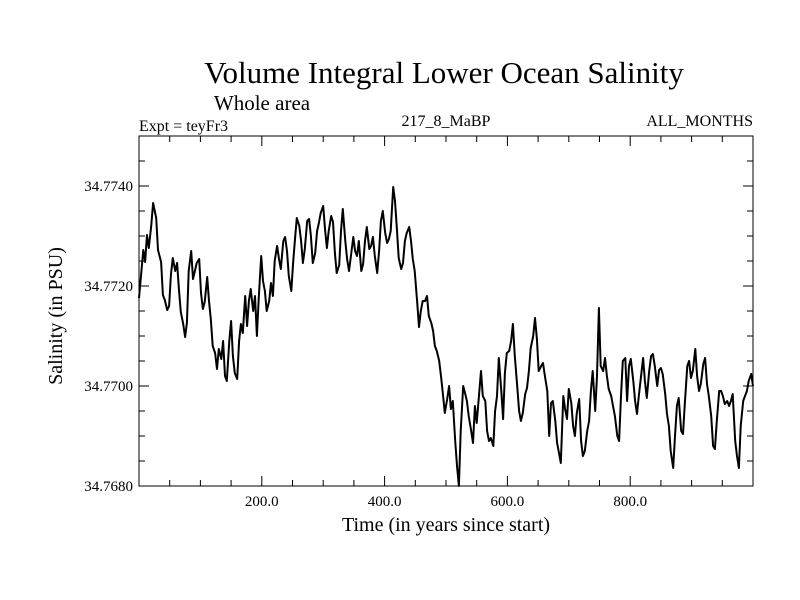  What do you see at coordinates (446, 121) in the screenshot?
I see `run-label: 217_8_MaBP` at bounding box center [446, 121].